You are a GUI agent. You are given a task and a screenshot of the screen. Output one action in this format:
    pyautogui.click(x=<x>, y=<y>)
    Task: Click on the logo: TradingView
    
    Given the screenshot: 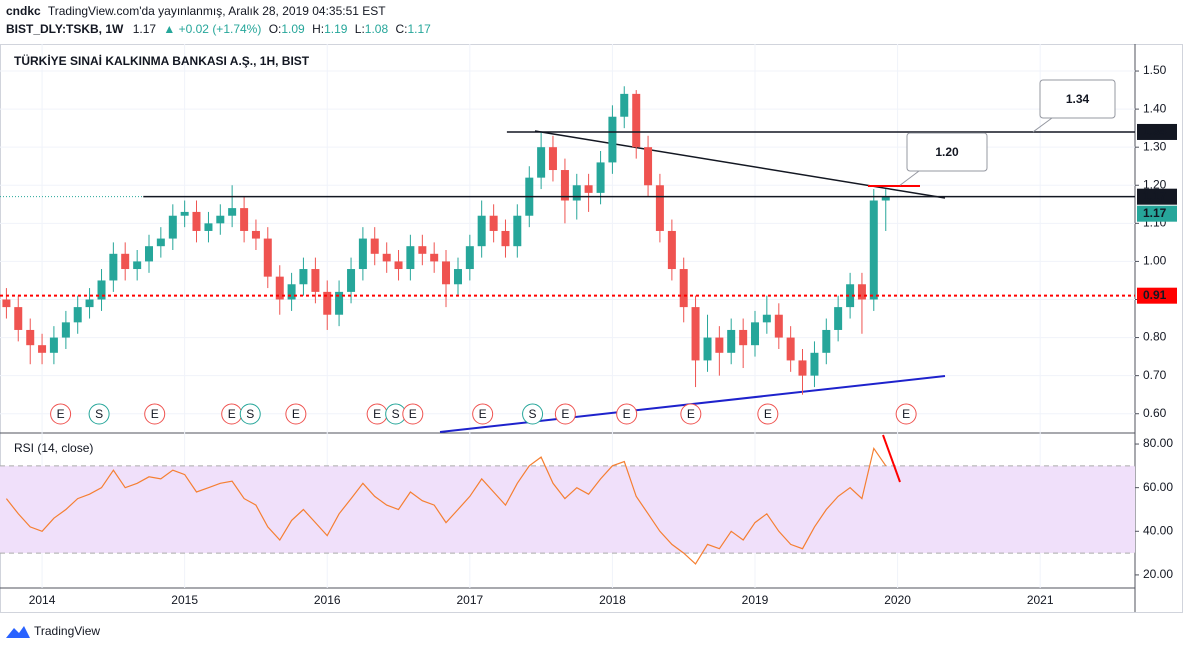 What is the action you would take?
    pyautogui.click(x=53, y=631)
    